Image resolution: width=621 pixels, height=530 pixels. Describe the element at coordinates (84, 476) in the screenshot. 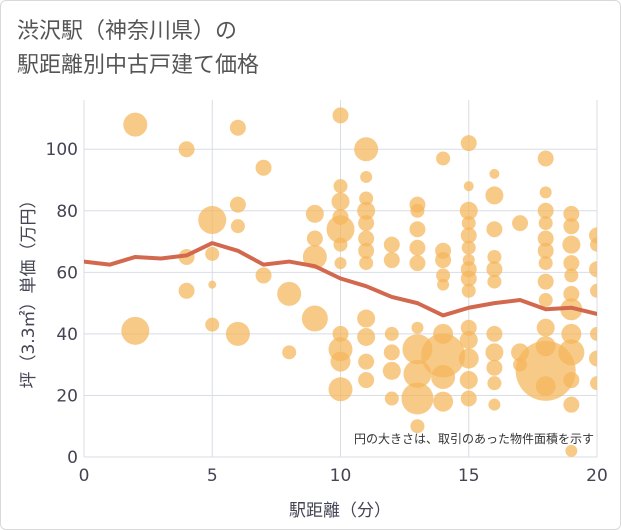

I see `x-tick-label: 0` at that location.